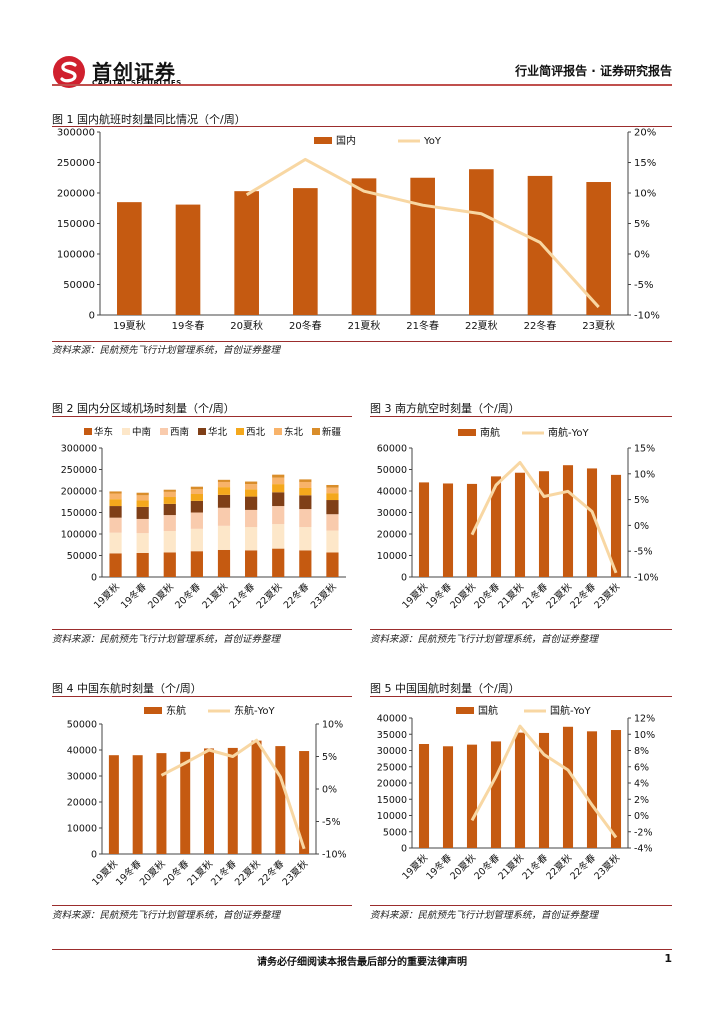 This screenshot has width=724, height=1024. Describe the element at coordinates (642, 224) in the screenshot. I see `y2-tick-label: 5%` at that location.